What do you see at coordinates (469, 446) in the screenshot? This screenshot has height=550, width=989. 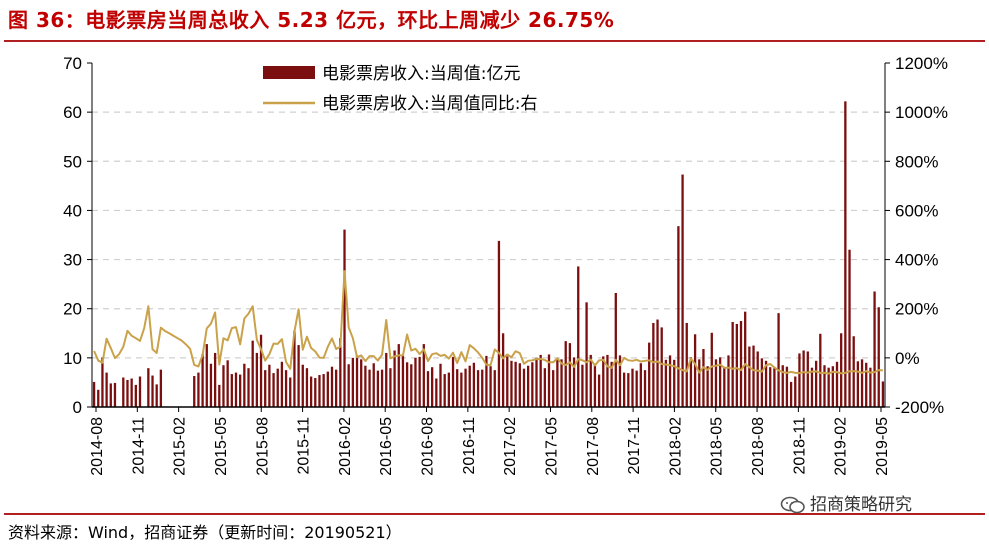 I see `x-tick-label: 2016-11` at bounding box center [469, 446].